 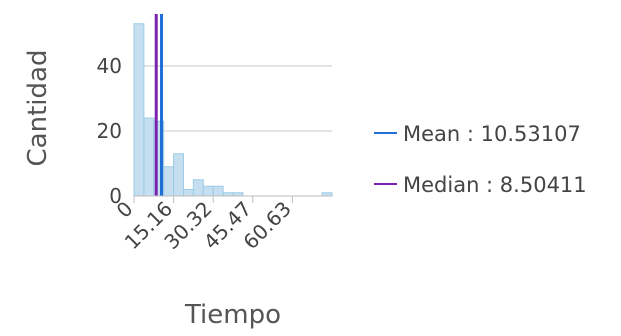 I want to click on y-axis-title: Cantidad, so click(x=38, y=108).